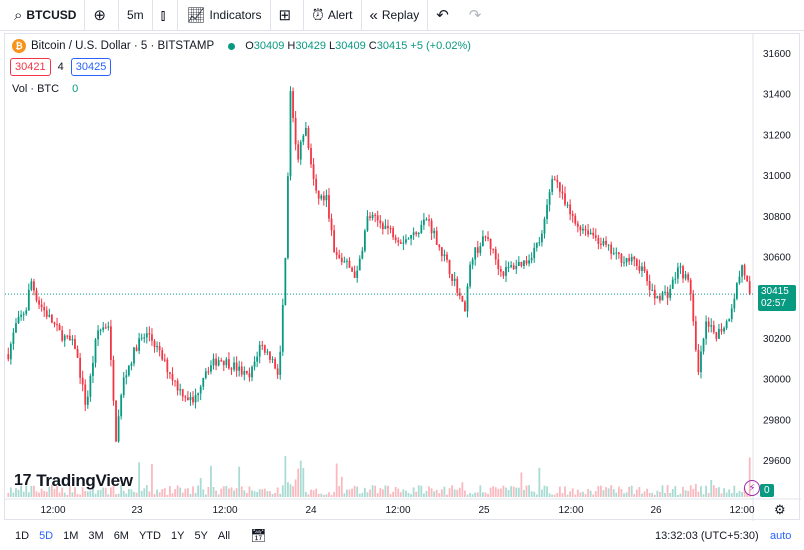  Describe the element at coordinates (781, 536) in the screenshot. I see `auto-scale-toggle: auto` at that location.